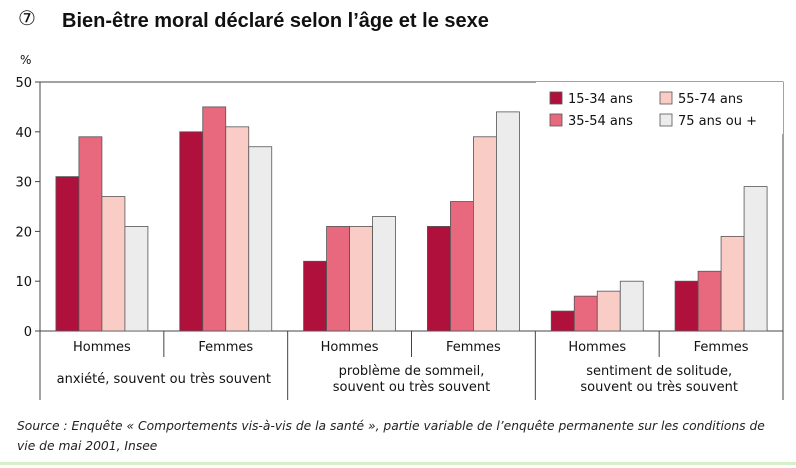 This screenshot has height=468, width=796. Describe the element at coordinates (600, 99) in the screenshot. I see `legend-label: 15-34 ans` at that location.